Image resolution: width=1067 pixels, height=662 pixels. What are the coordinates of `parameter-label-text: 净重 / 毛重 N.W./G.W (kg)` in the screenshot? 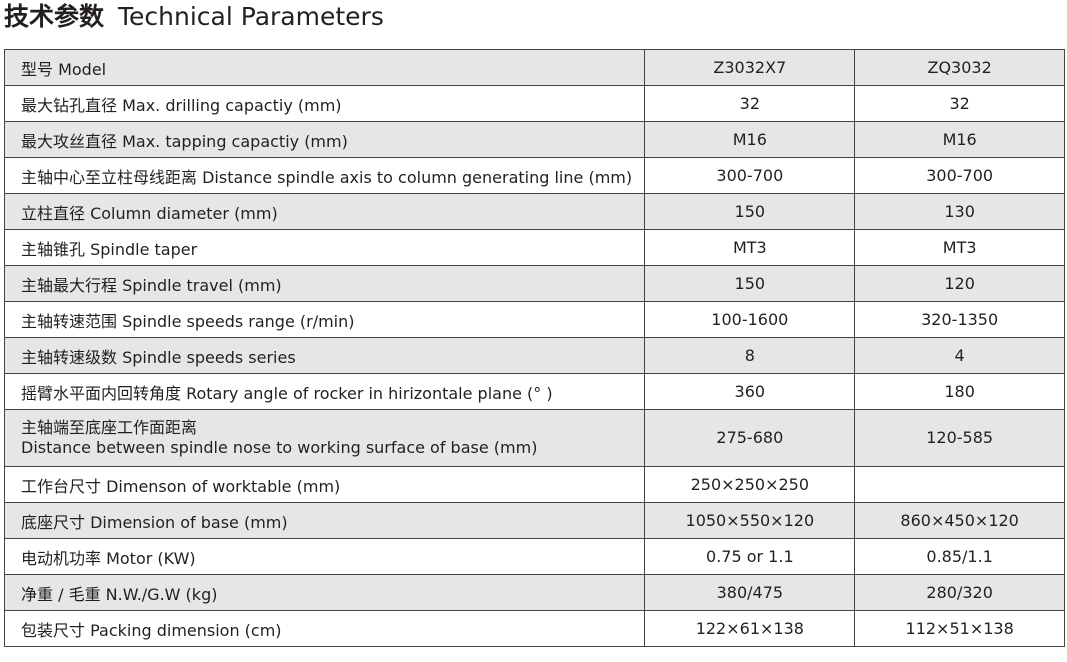 It's located at (119, 594).